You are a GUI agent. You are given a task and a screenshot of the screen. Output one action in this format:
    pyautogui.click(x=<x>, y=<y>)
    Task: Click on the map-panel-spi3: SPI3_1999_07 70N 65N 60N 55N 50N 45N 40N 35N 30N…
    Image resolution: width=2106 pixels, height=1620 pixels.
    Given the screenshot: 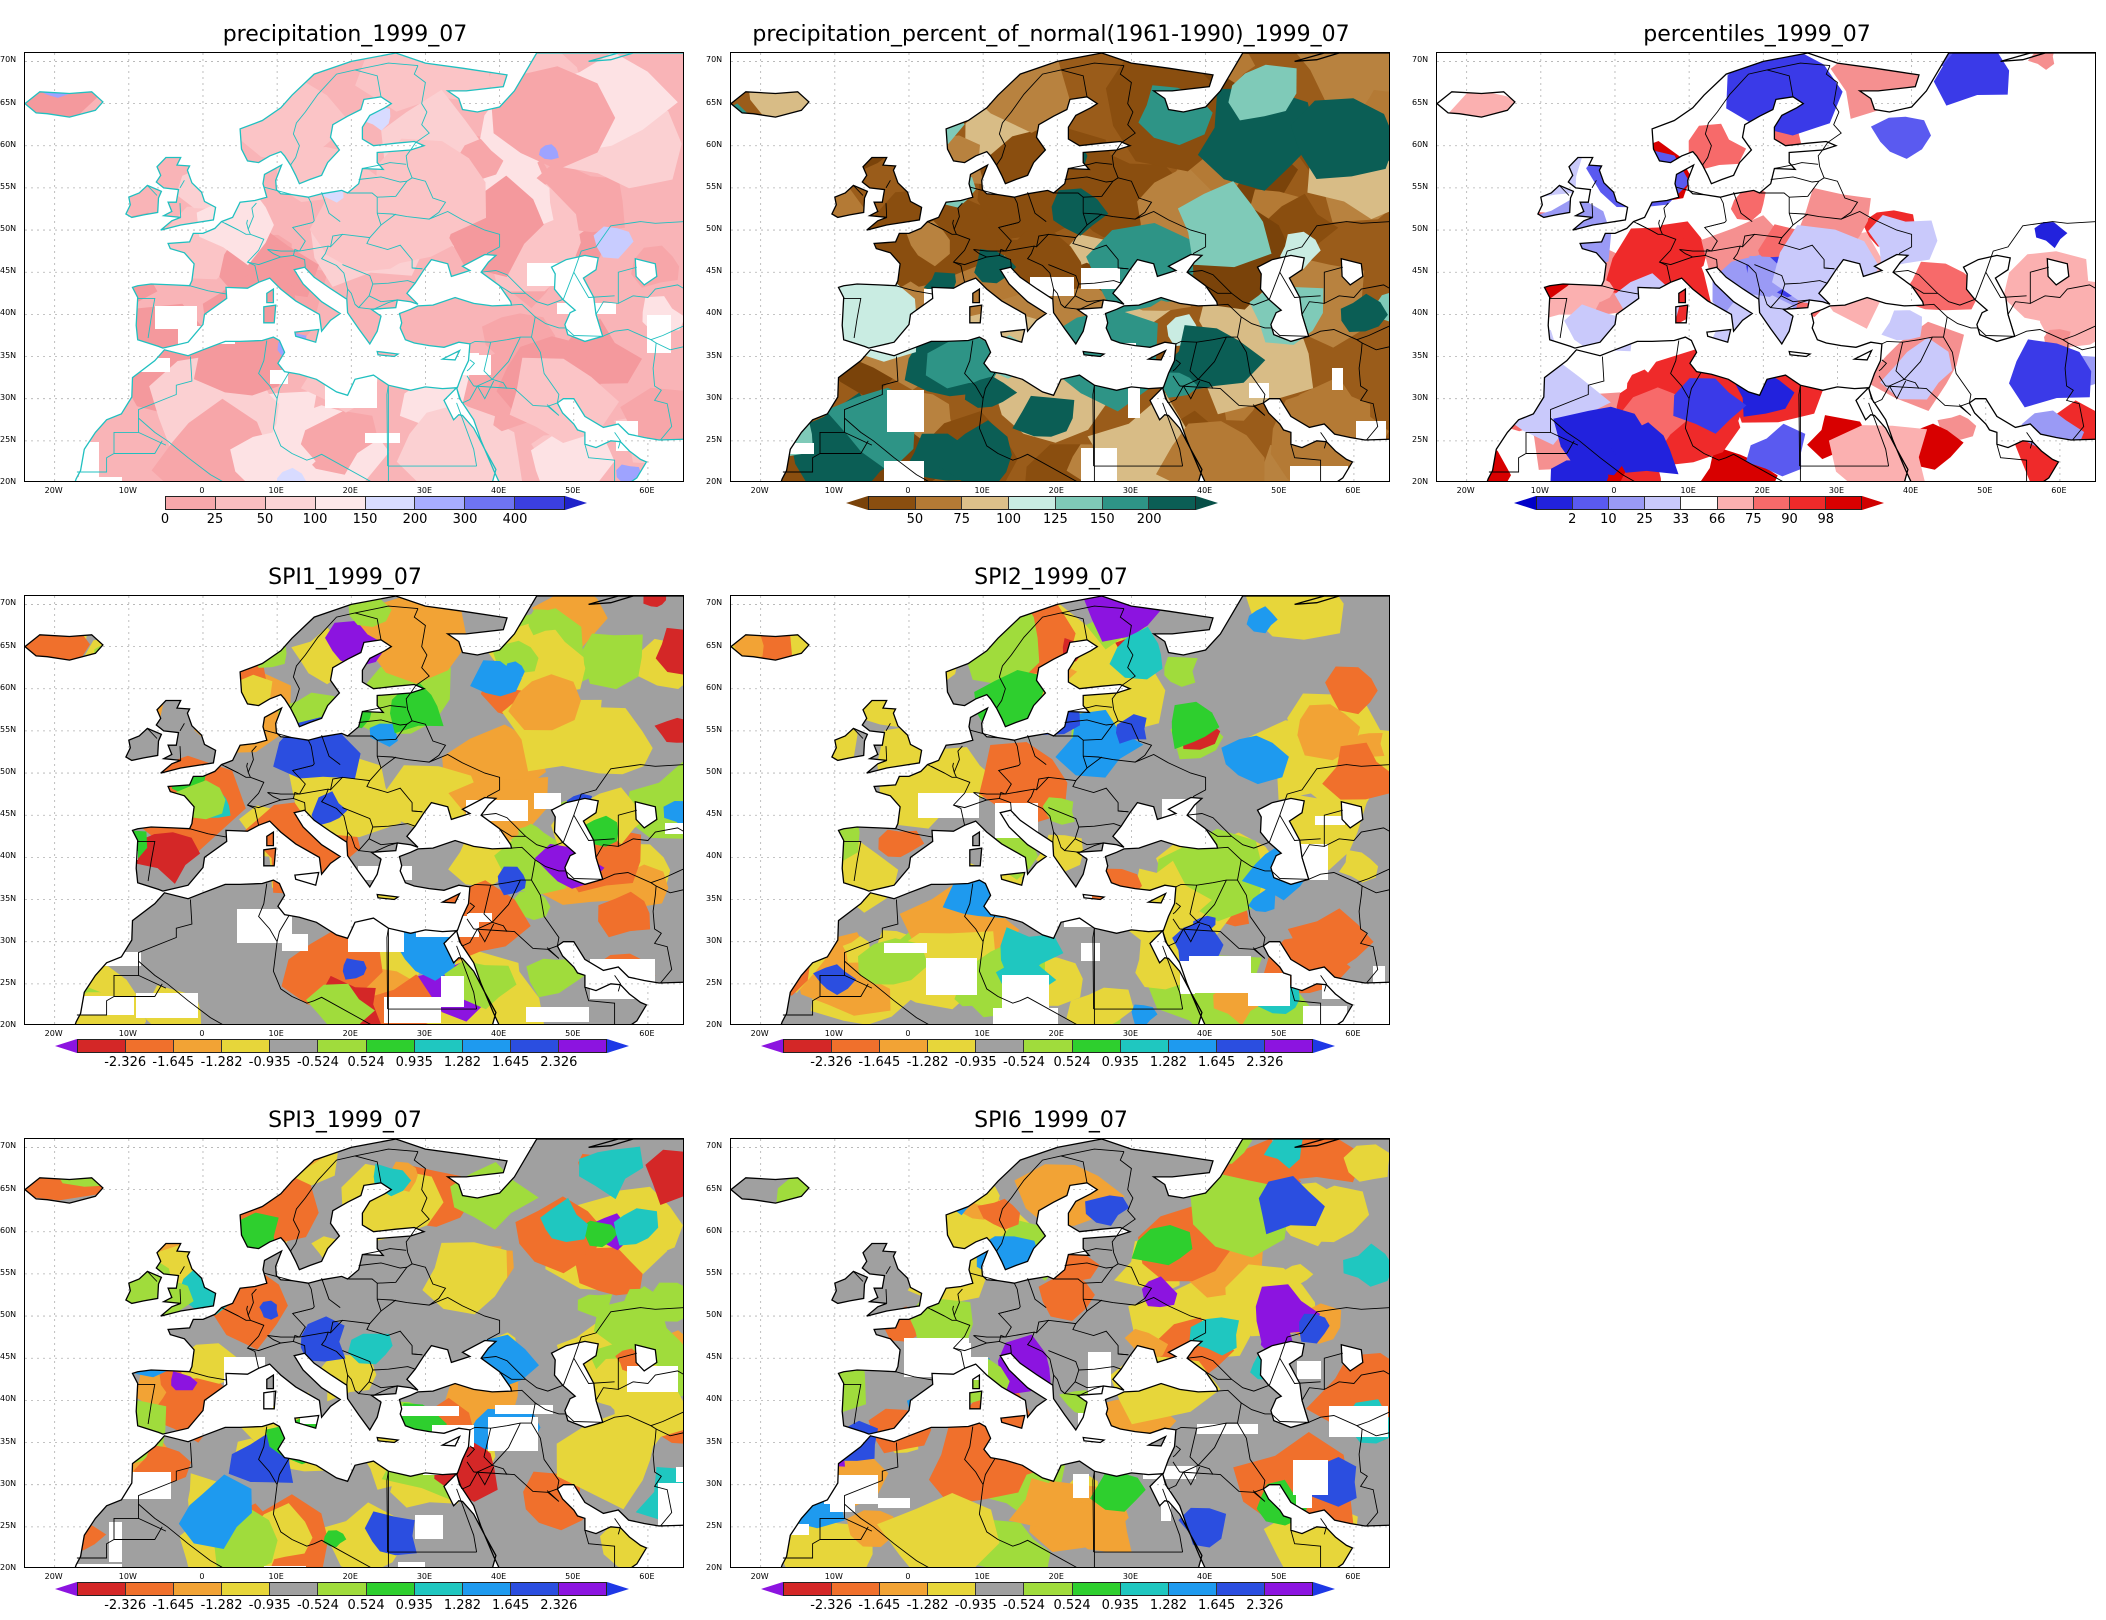 What is the action you would take?
    pyautogui.click(x=345, y=1364)
    